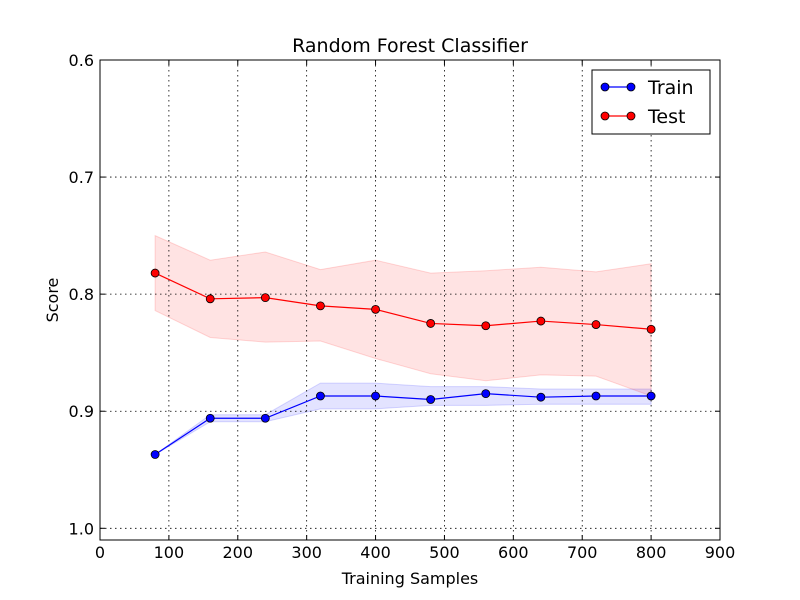  What do you see at coordinates (647, 102) in the screenshot?
I see `legend-entries: Train Test` at bounding box center [647, 102].